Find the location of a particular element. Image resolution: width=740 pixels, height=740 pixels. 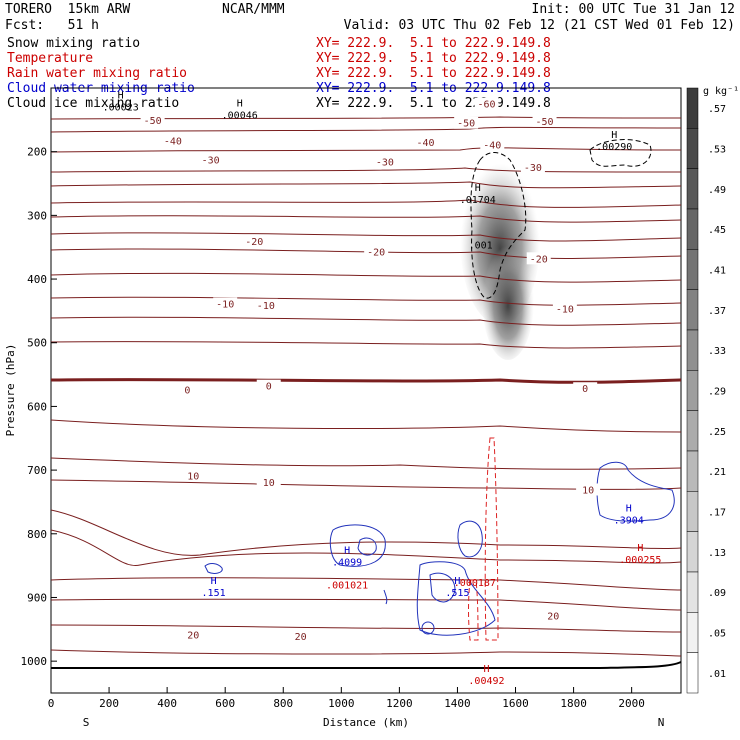

x-tick-label: 1800 is located at coordinates (573, 703).